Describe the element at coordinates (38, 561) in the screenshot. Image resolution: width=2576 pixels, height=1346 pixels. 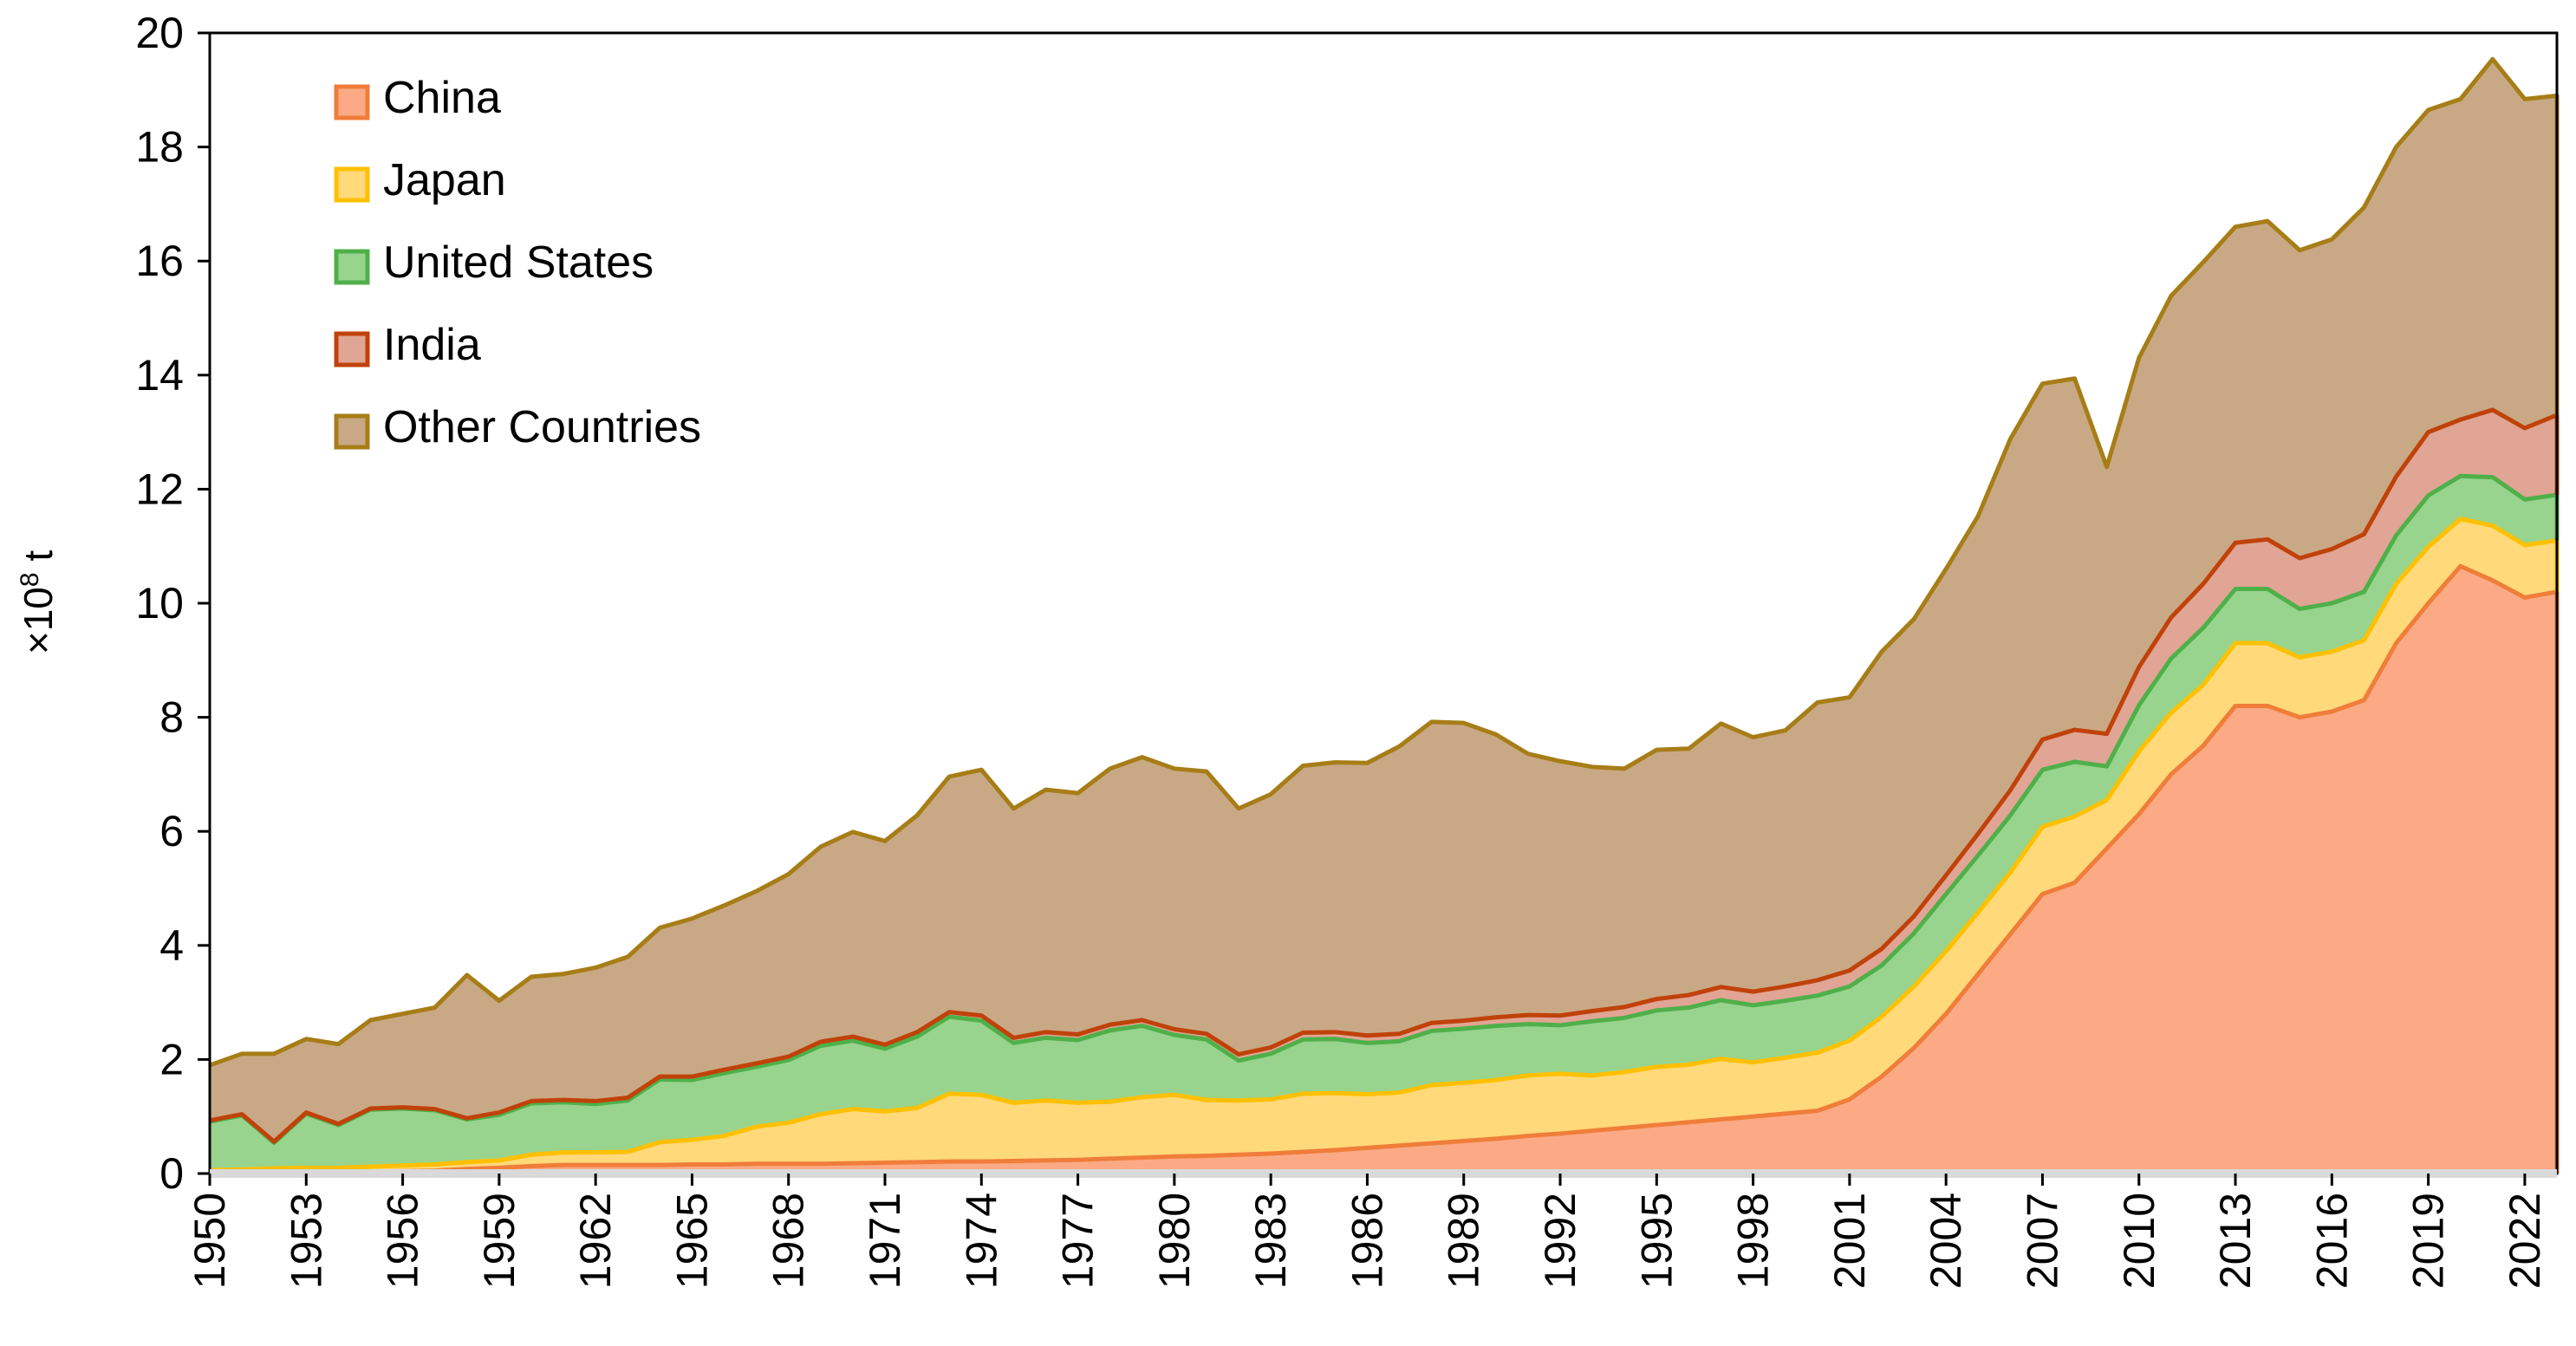
I see `y-axis-label-unit: t` at that location.